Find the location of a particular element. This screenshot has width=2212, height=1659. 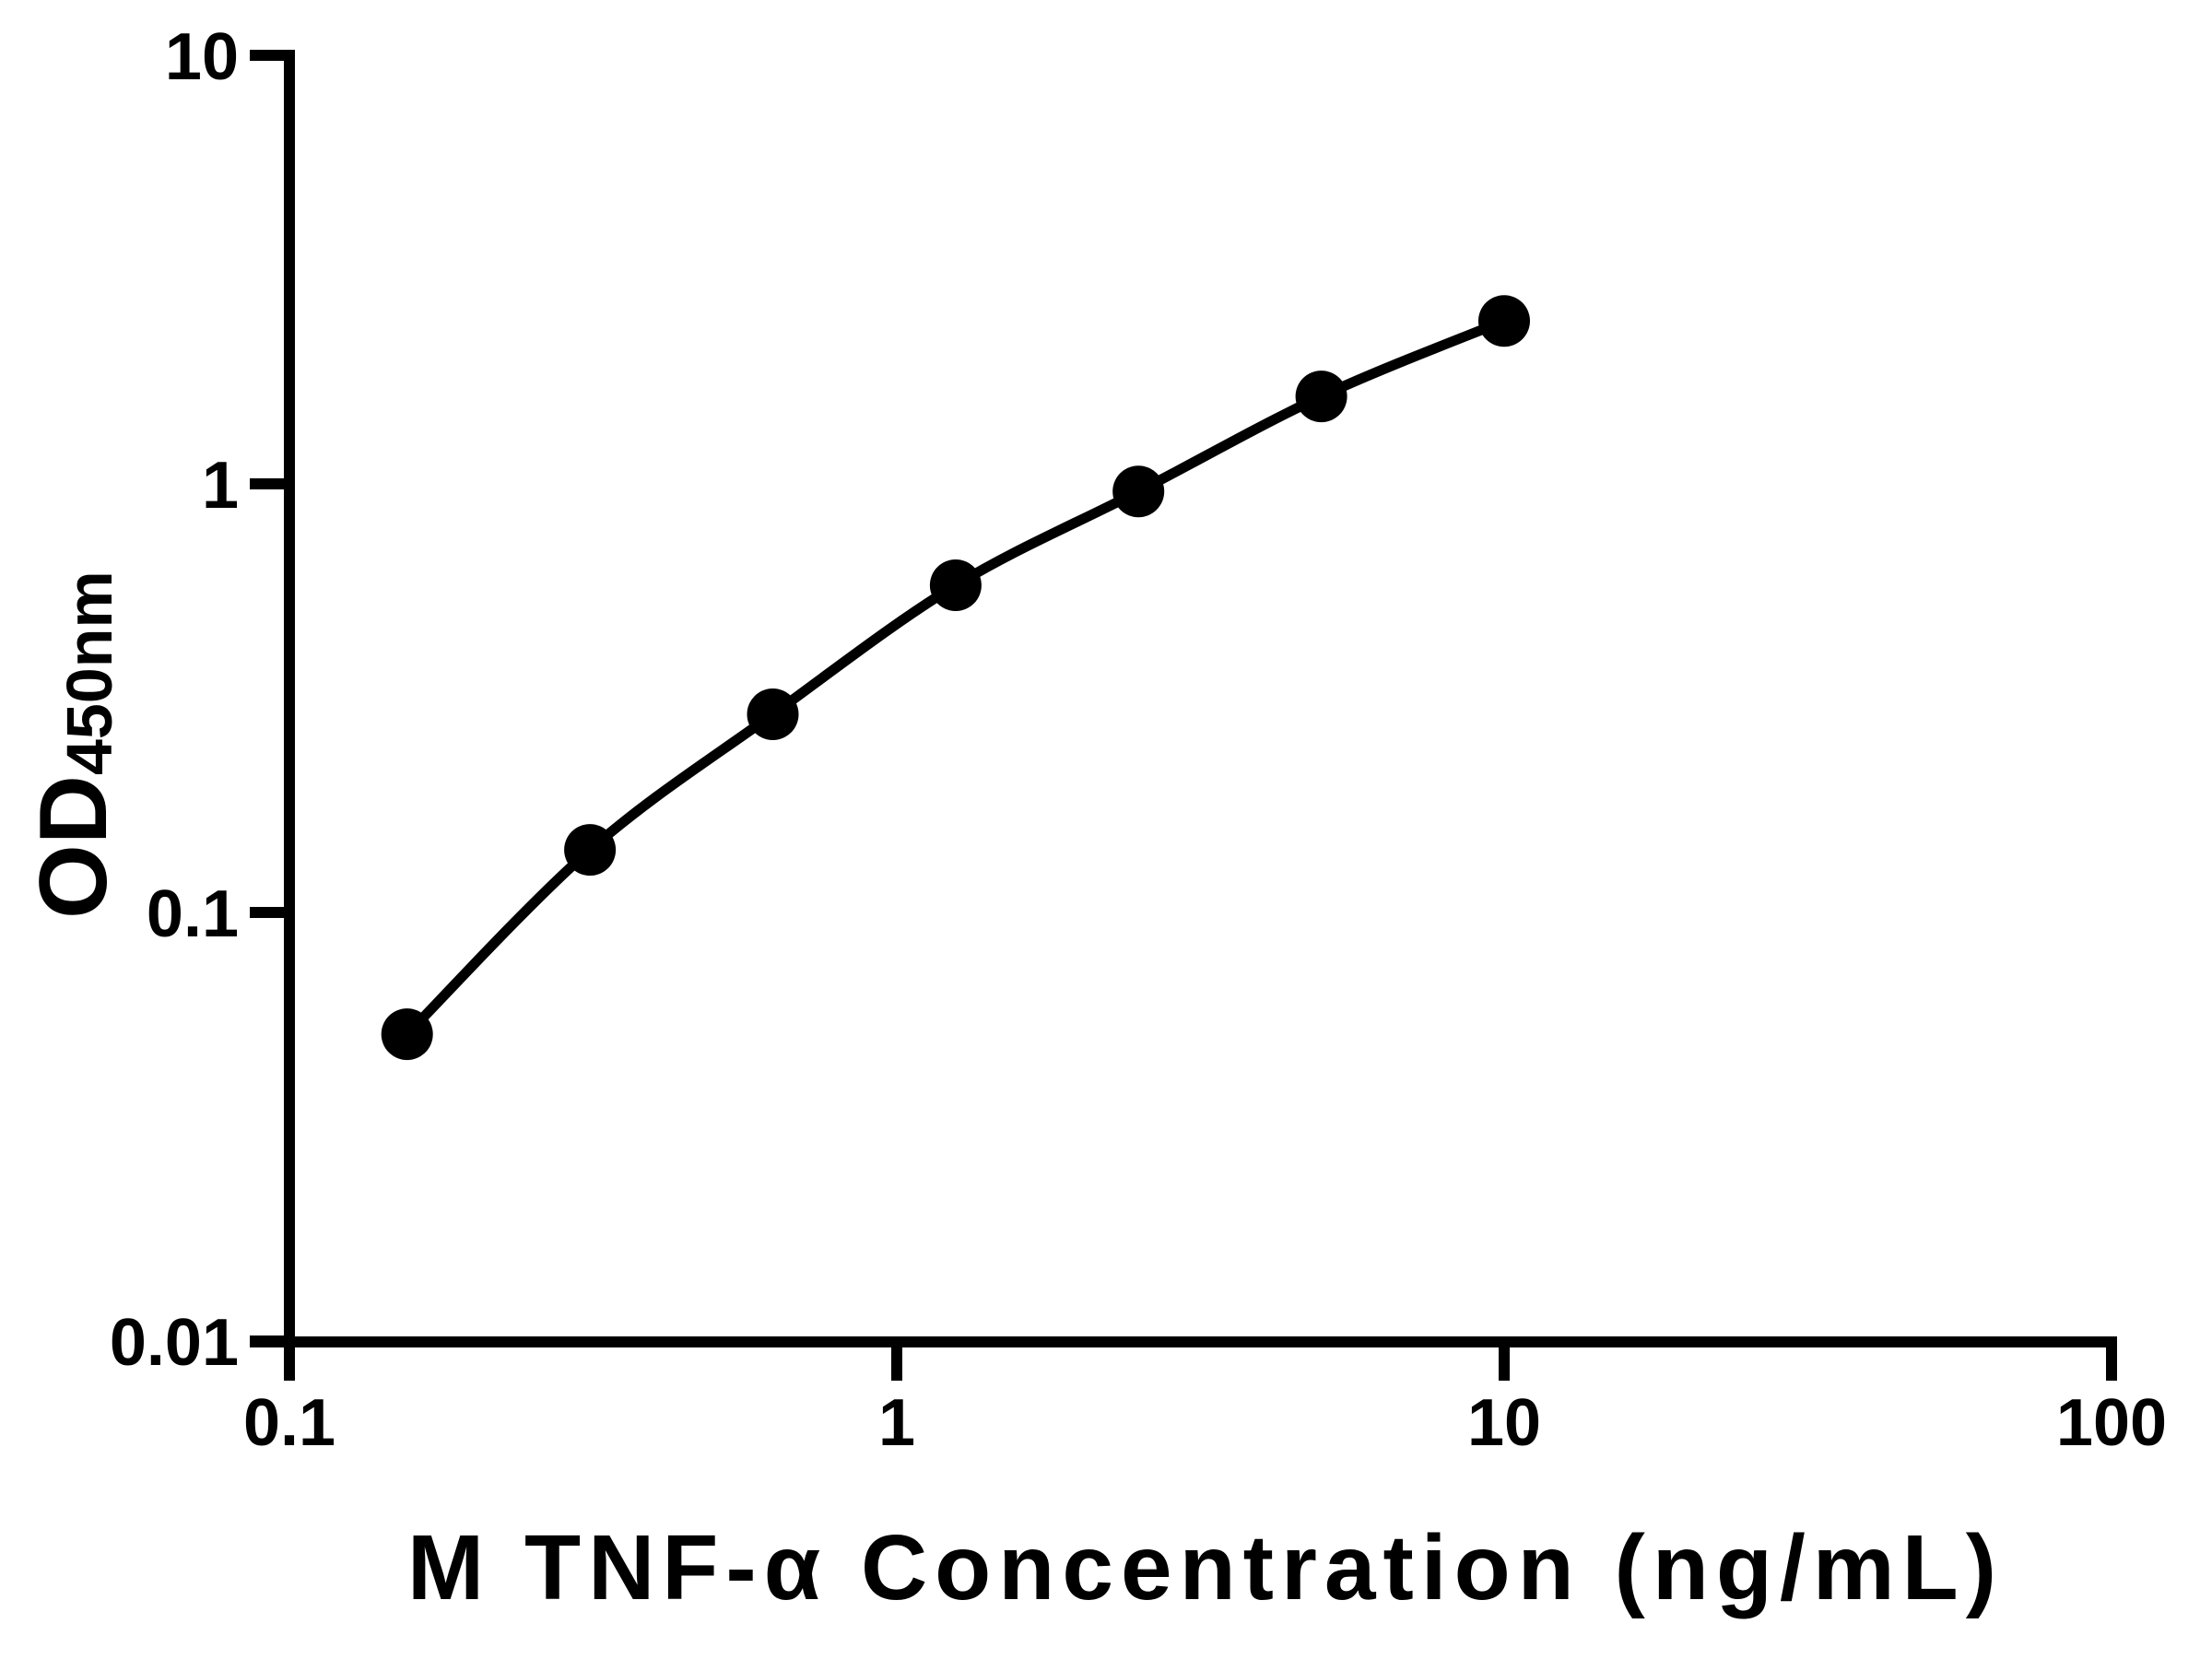

x-tick-label: 0.1 is located at coordinates (289, 1423).